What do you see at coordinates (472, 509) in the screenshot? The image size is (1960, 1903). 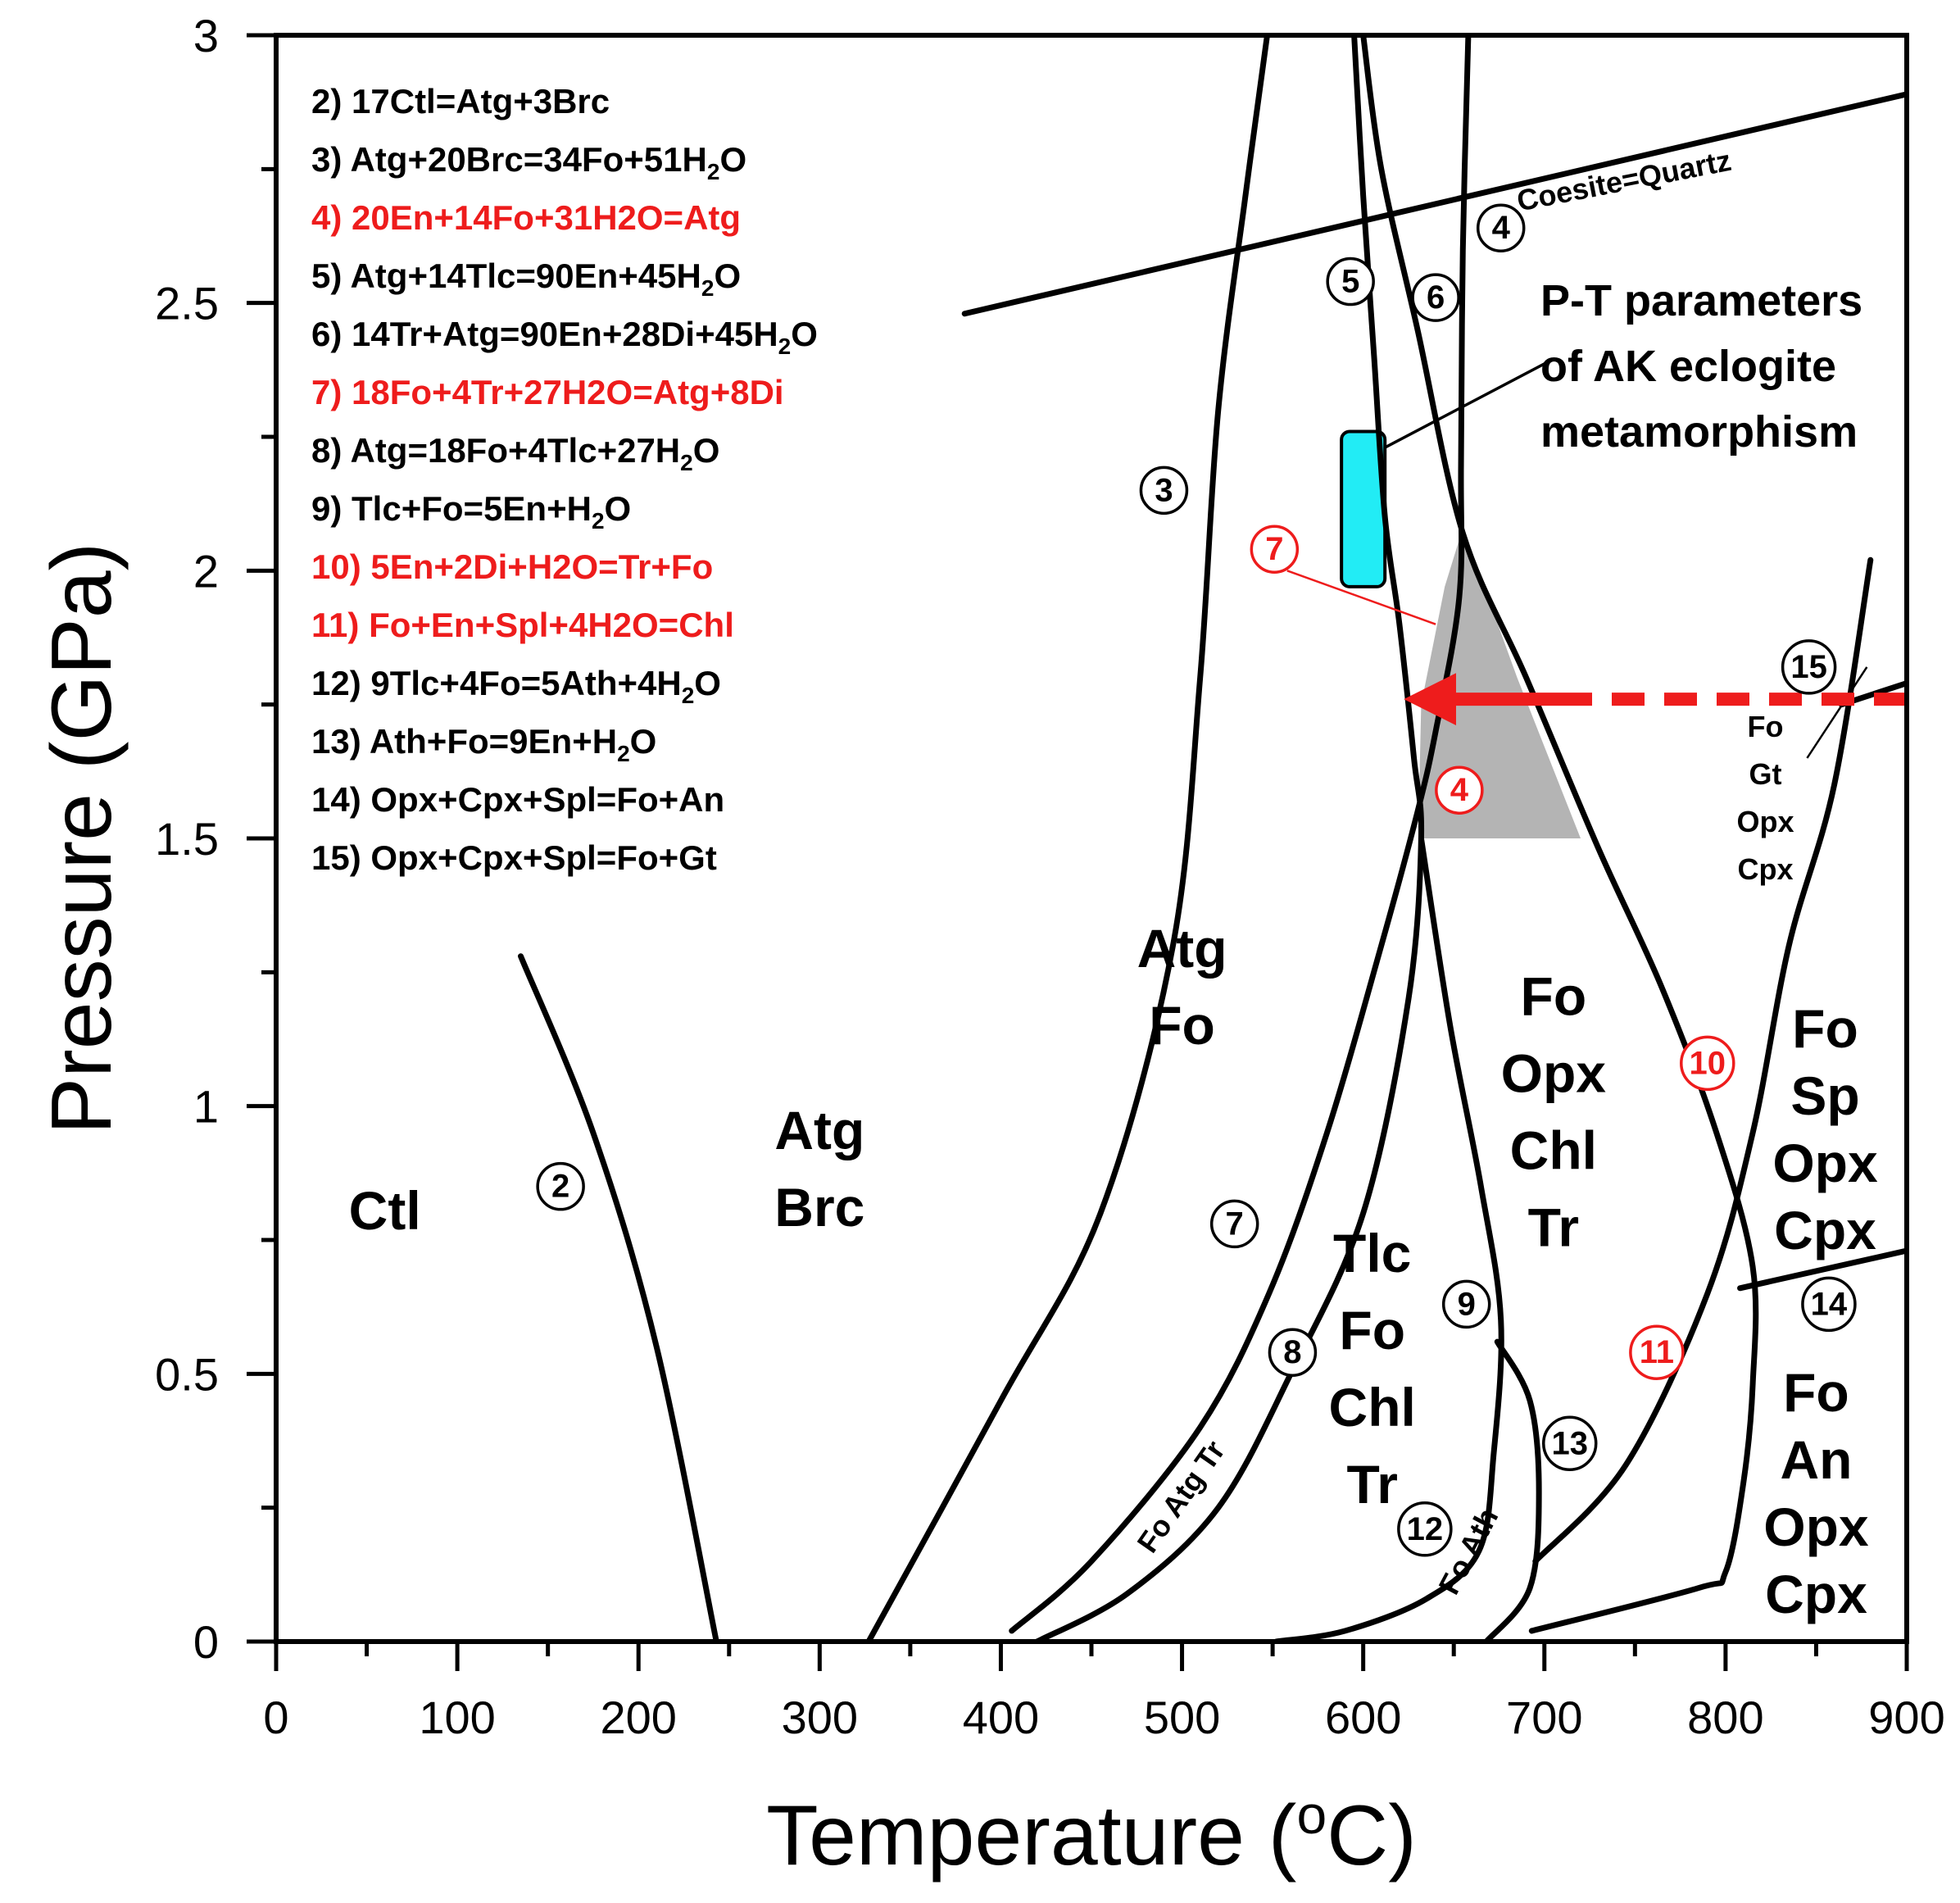 I see `legend-reaction-text: Tlc+Fo=5En+H` at bounding box center [472, 509].